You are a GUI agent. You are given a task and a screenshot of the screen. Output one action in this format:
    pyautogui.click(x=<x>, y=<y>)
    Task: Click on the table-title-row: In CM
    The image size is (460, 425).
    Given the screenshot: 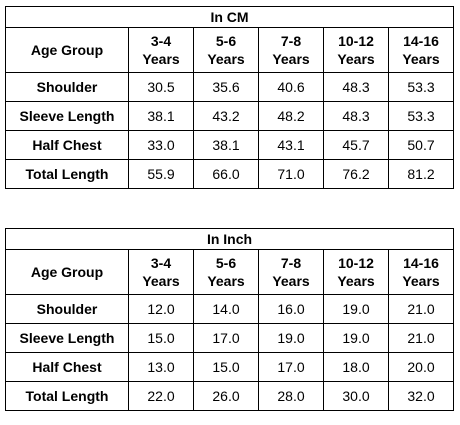 What is the action you would take?
    pyautogui.click(x=229, y=17)
    